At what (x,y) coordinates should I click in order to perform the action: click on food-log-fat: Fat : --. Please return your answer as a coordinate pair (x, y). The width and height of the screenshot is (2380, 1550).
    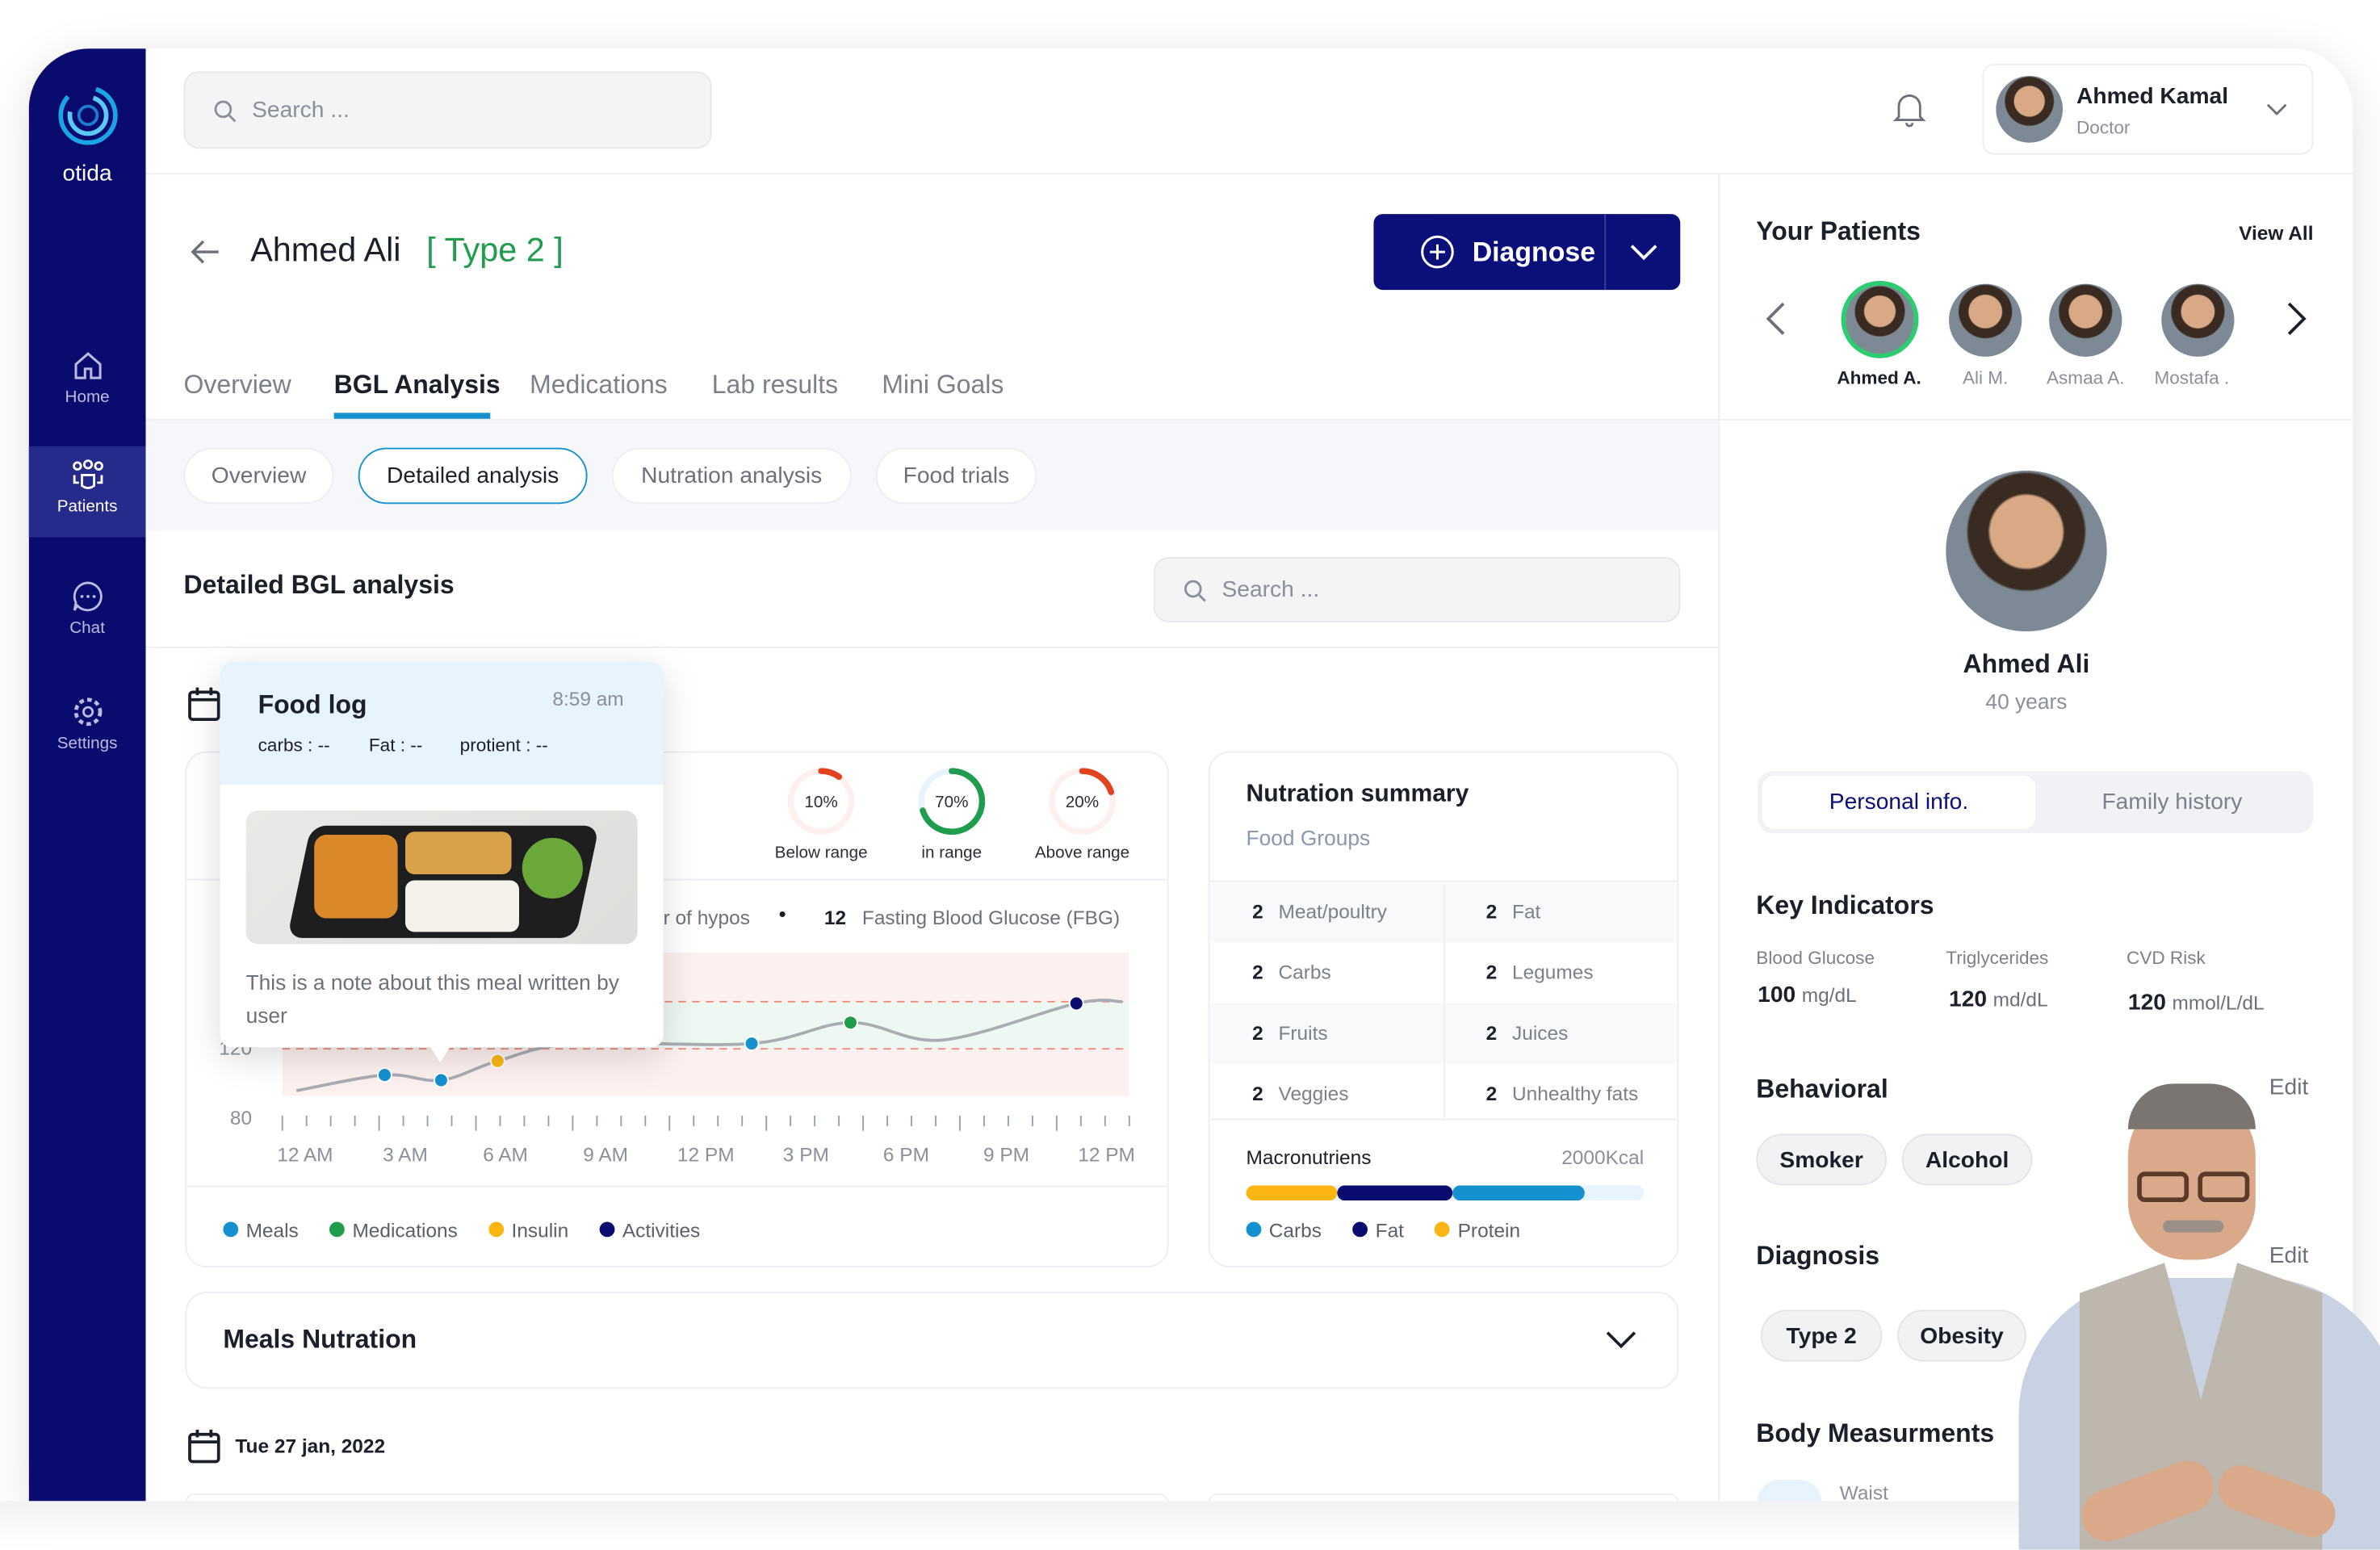
    Looking at the image, I should click on (395, 745).